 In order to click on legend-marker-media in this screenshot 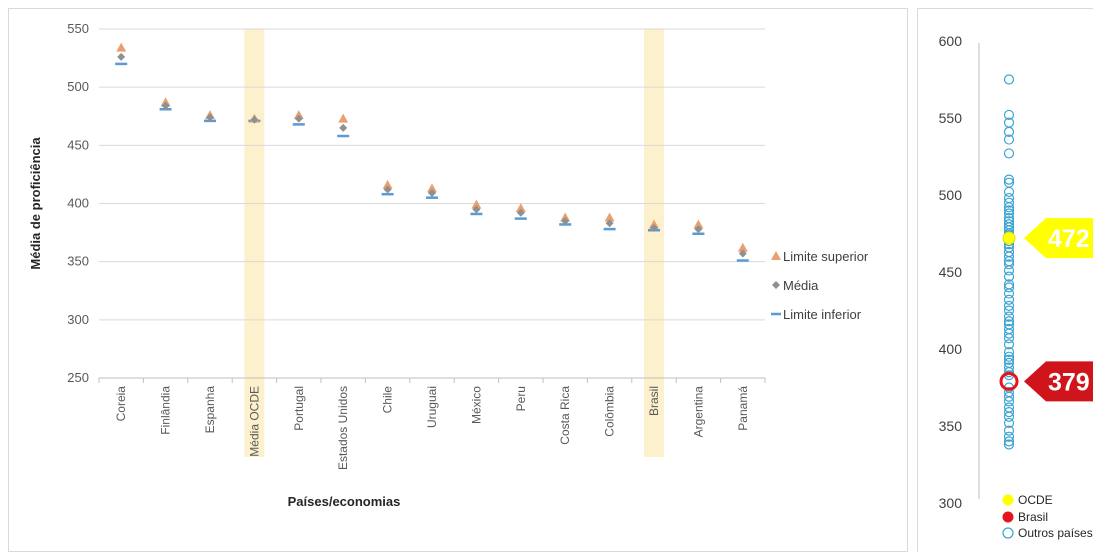, I will do `click(776, 285)`.